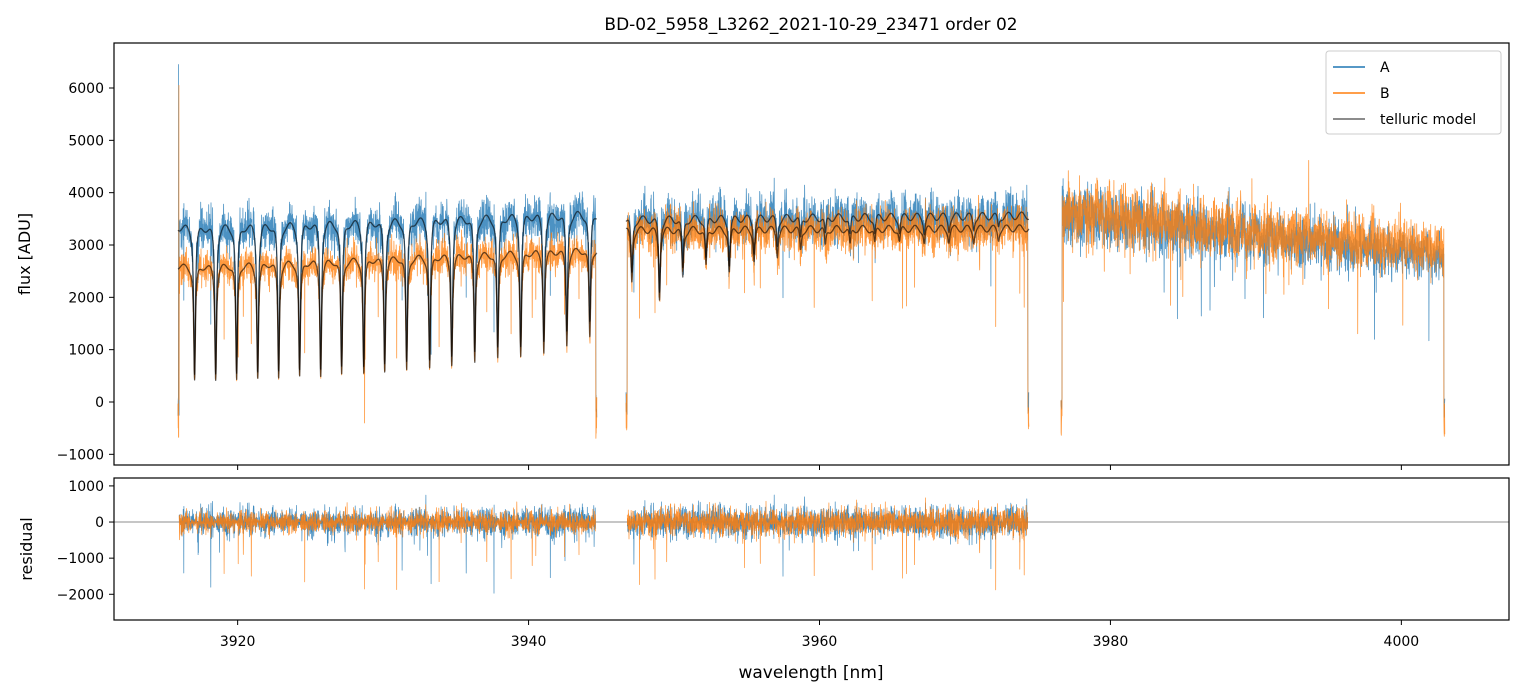 The width and height of the screenshot is (1523, 700). Describe the element at coordinates (26, 548) in the screenshot. I see `residual-ylabel: residual` at that location.